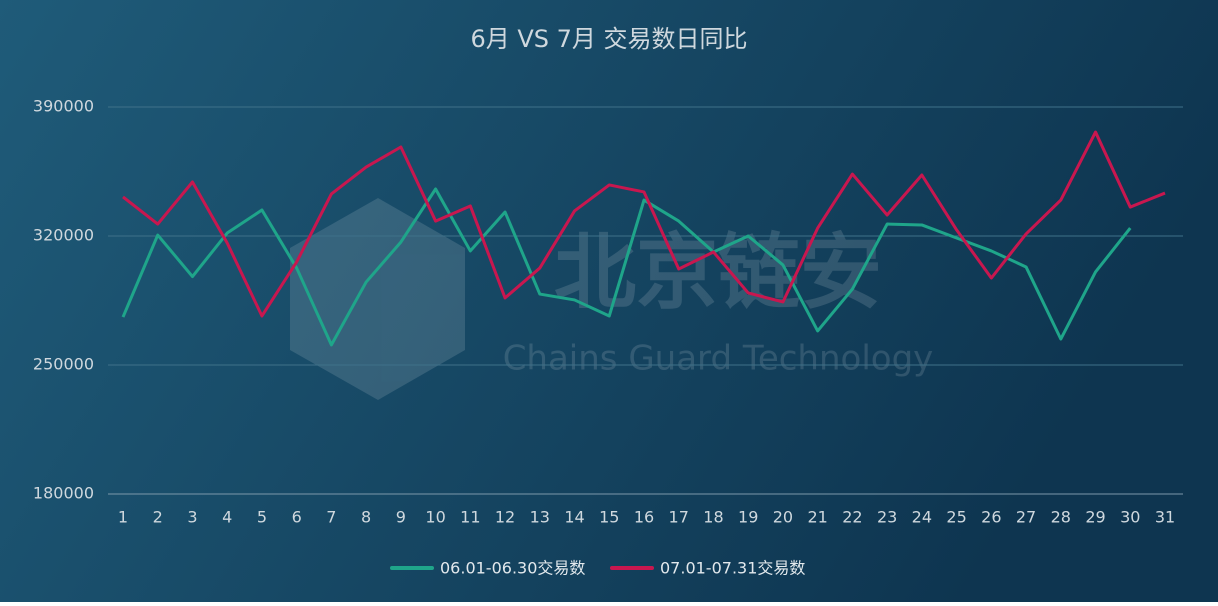 The width and height of the screenshot is (1218, 606). What do you see at coordinates (470, 517) in the screenshot?
I see `x-tick-label: 11` at bounding box center [470, 517].